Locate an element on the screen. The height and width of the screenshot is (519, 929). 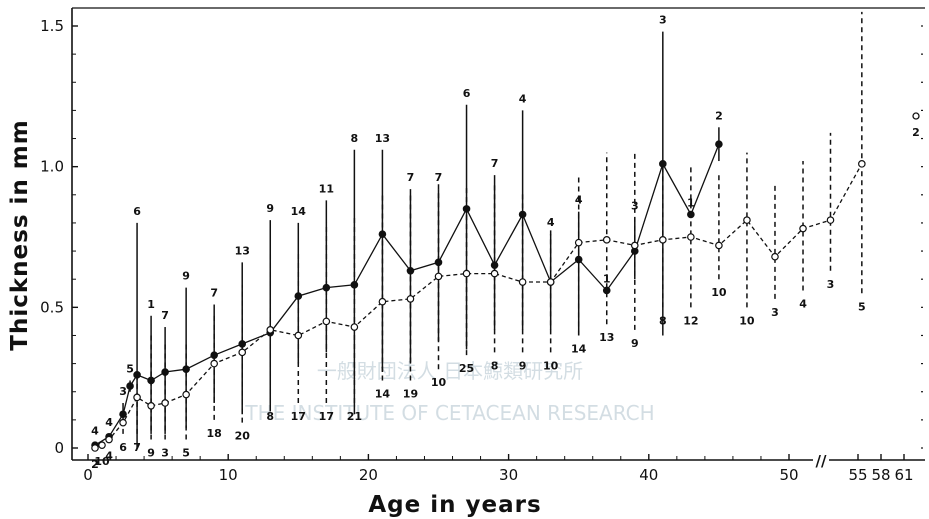
sample-size-label: 12 is located at coordinates (690, 320).